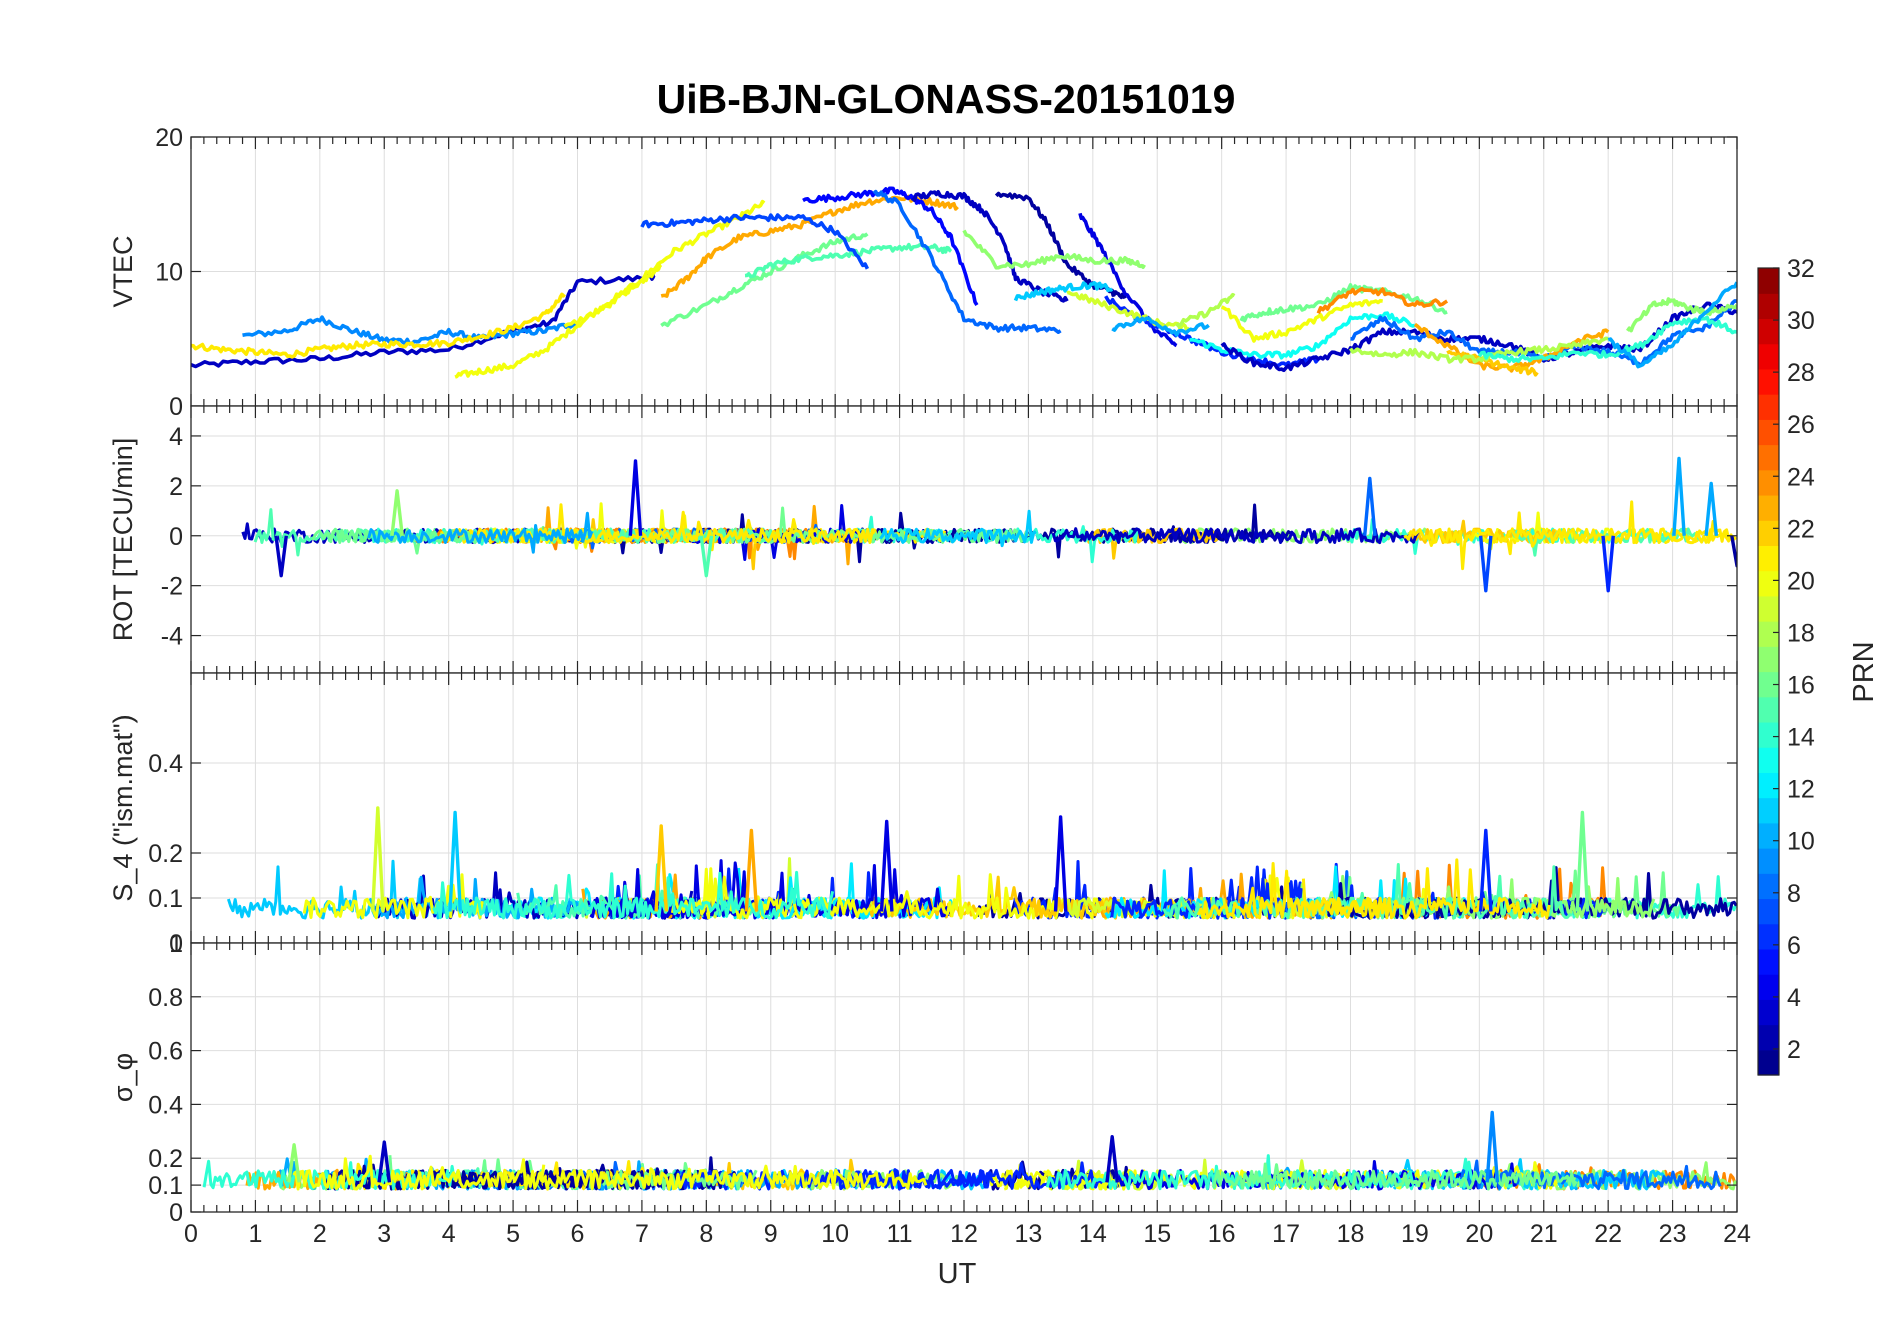  Describe the element at coordinates (1801, 269) in the screenshot. I see `colorbar-tick-label: 32` at that location.